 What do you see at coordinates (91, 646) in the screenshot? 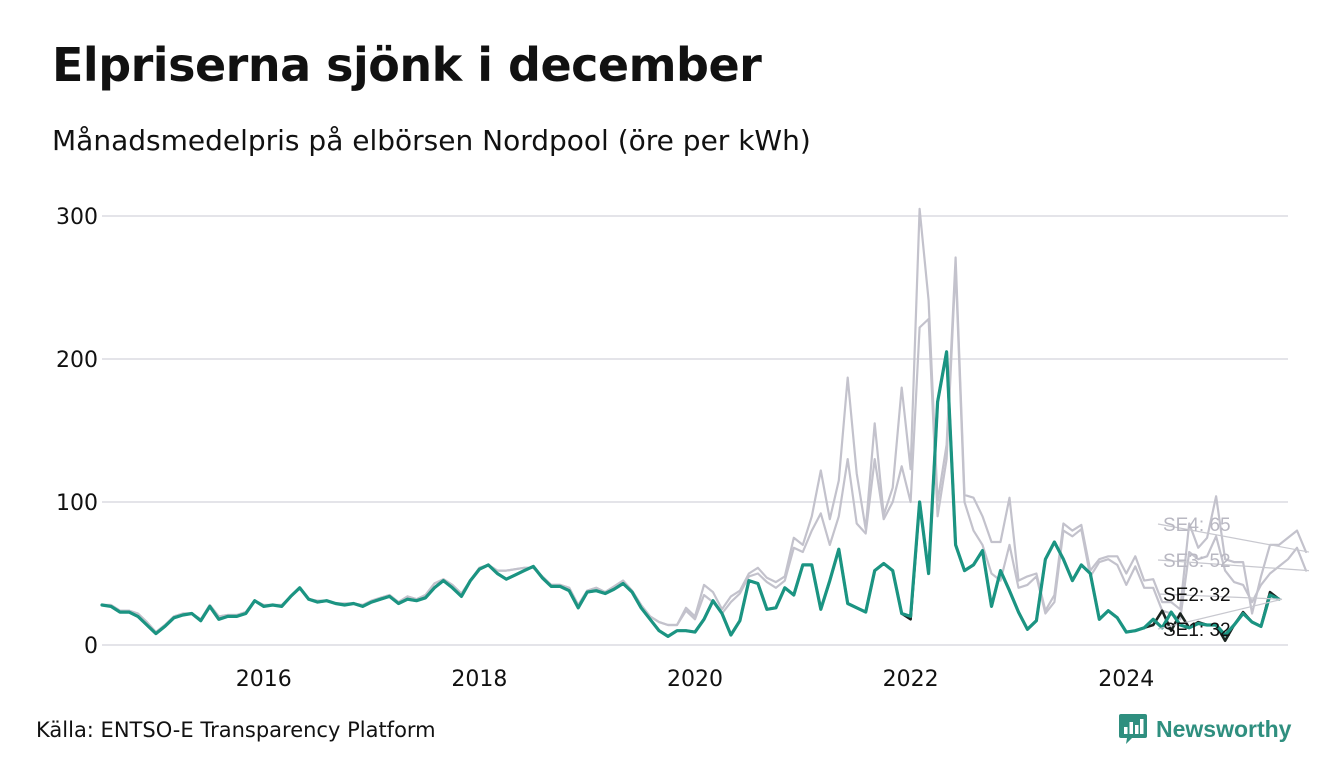
I see `y-tick-label: 0` at bounding box center [91, 646].